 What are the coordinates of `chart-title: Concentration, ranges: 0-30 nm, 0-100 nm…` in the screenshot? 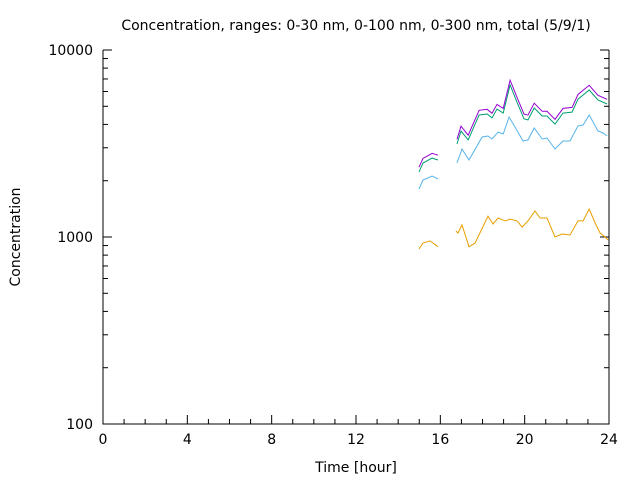 It's located at (355, 26).